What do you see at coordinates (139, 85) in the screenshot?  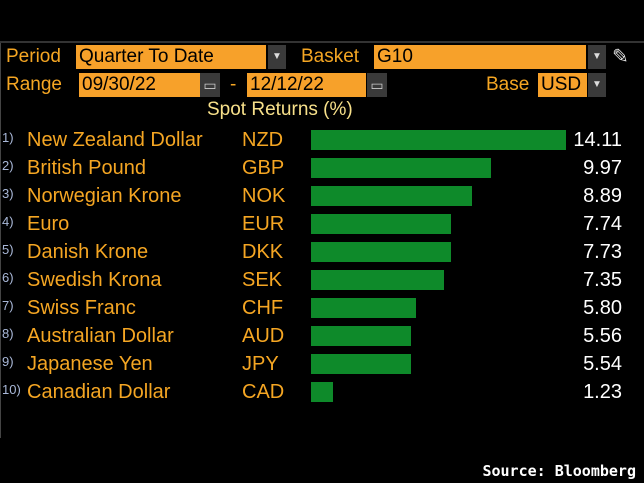 I see `range-start-input: 09/30/22` at bounding box center [139, 85].